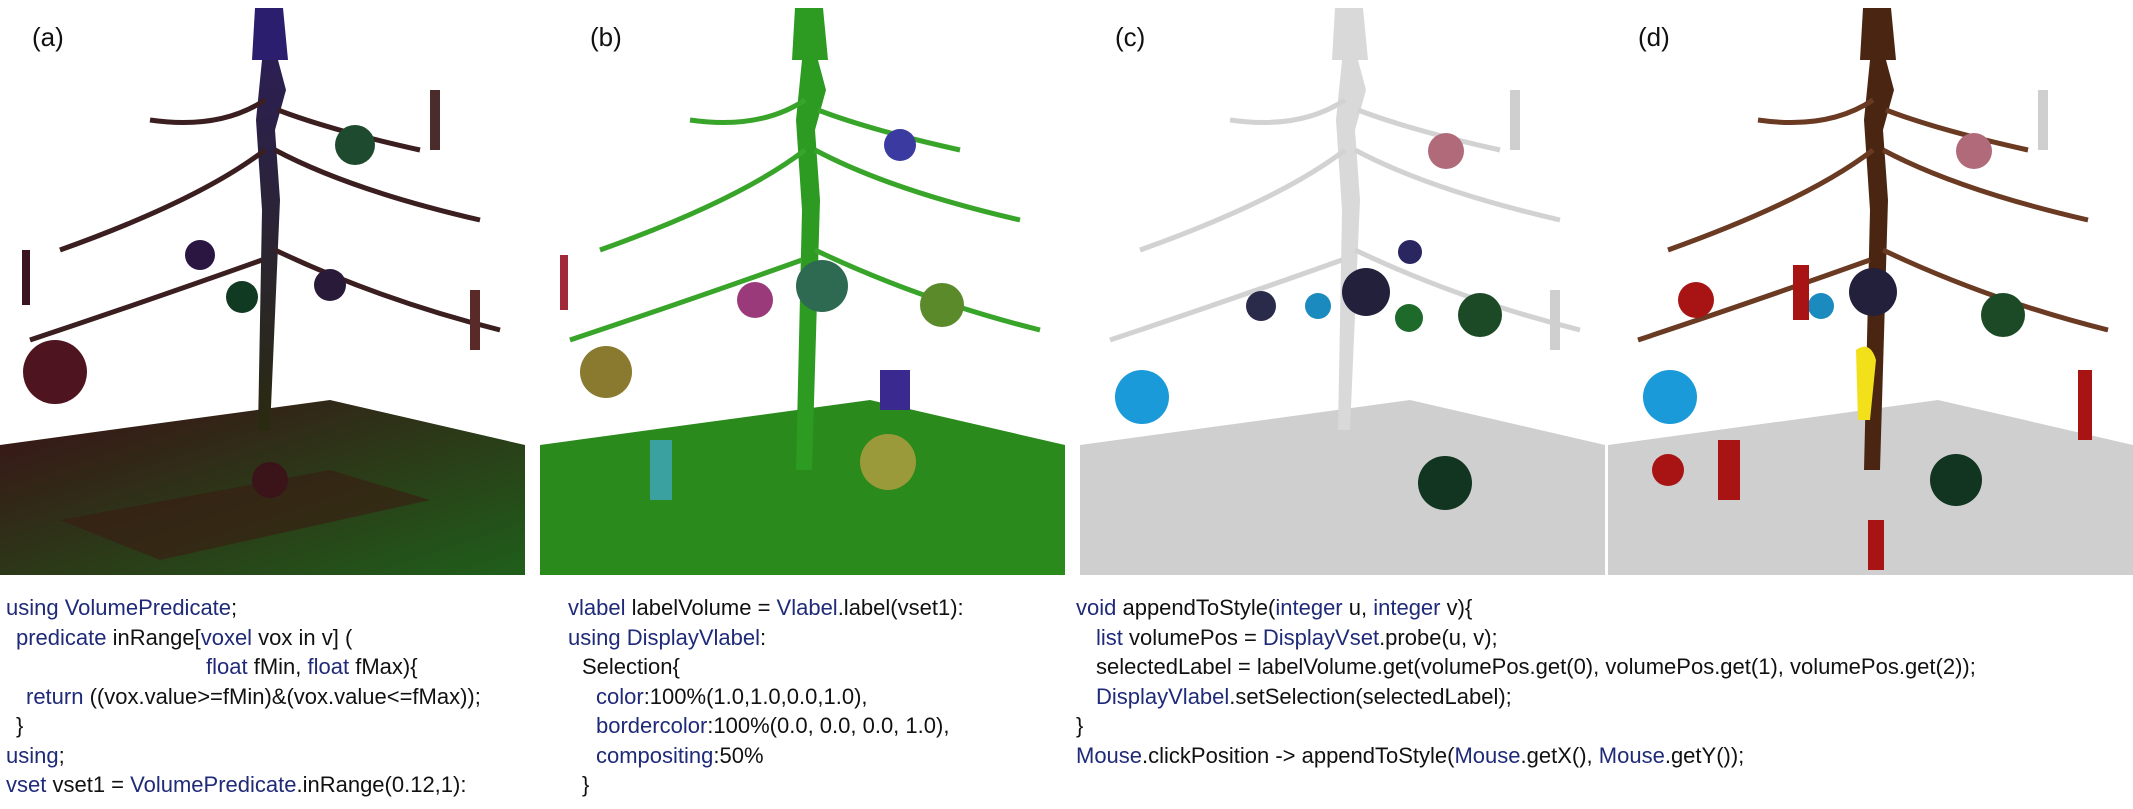 The image size is (2133, 809). I want to click on code-line: color:100%(1.0,1.0,0.0,1.0),, so click(766, 697).